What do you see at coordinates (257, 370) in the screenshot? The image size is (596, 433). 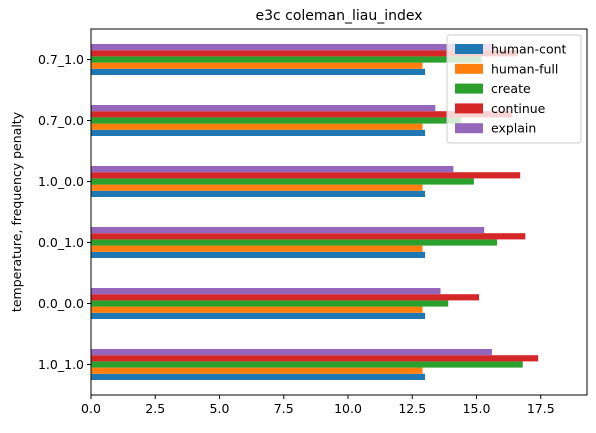 I see `bar-human-full-1.0_1.0` at bounding box center [257, 370].